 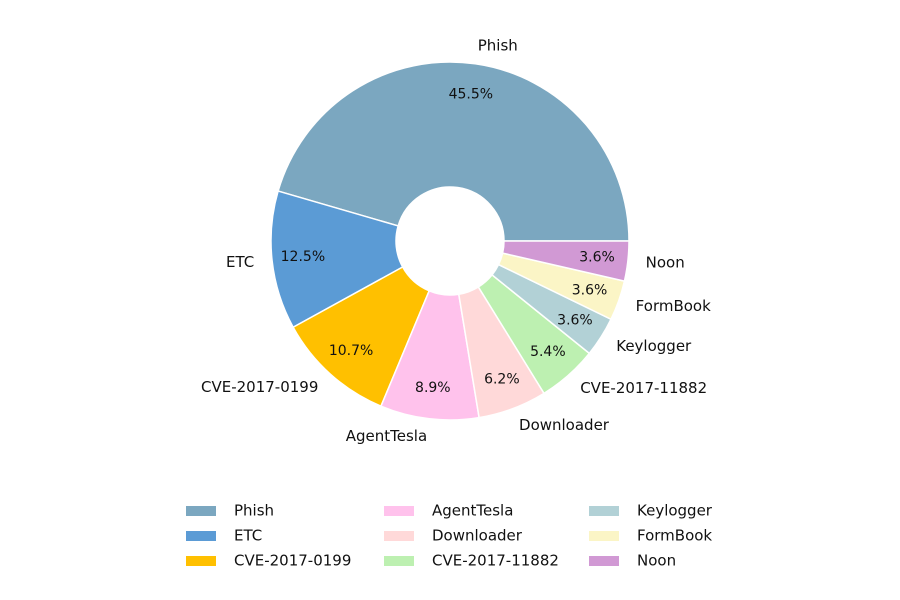 What do you see at coordinates (673, 306) in the screenshot?
I see `category-label-formbook: FormBook` at bounding box center [673, 306].